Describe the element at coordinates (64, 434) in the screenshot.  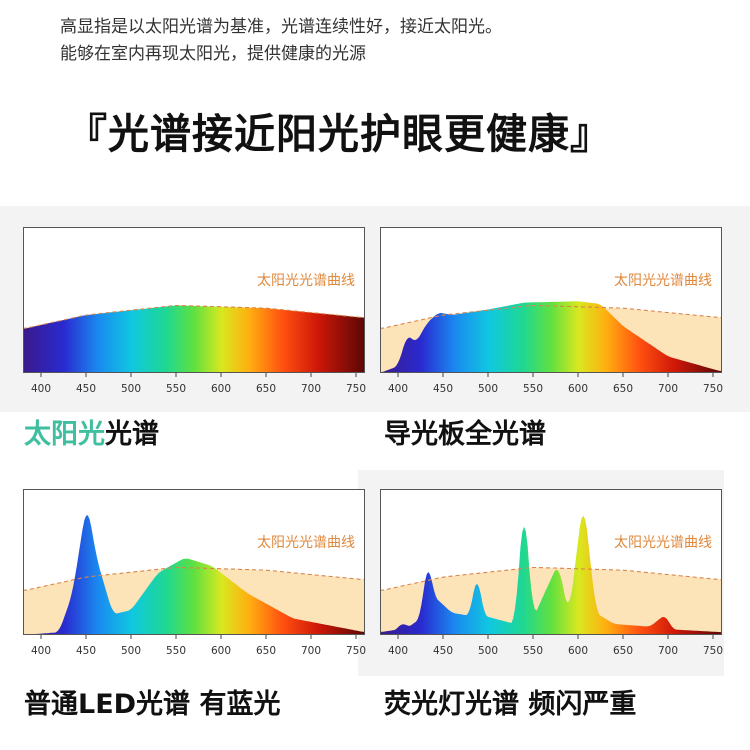
I see `caption-sunlight-highlight: 太阳光` at that location.